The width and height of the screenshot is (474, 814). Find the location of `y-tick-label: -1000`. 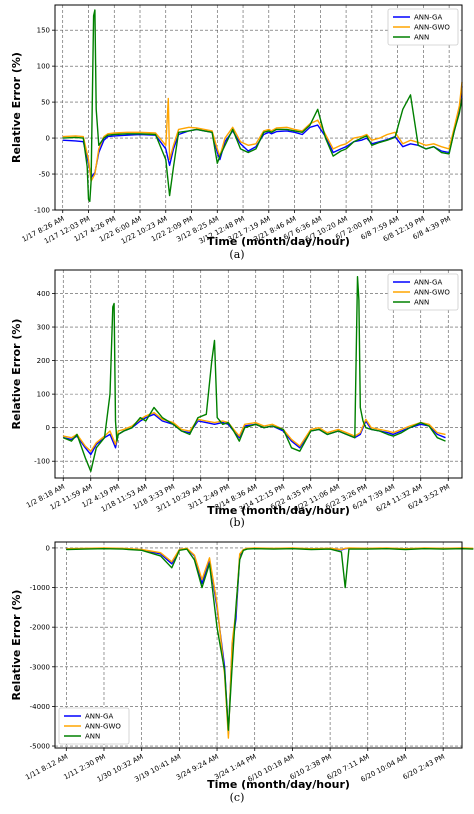

y-tick-label: -1000 is located at coordinates (40, 588).